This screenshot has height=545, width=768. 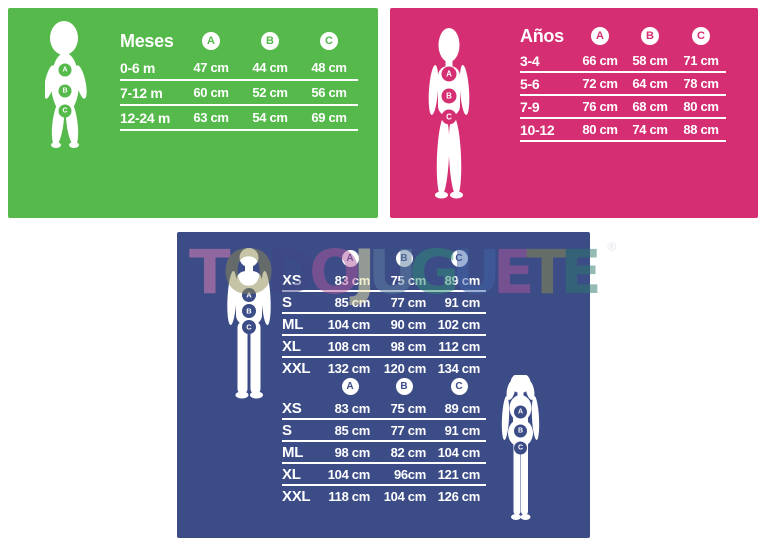 I want to click on measure-b: 74 cm, so click(x=650, y=129).